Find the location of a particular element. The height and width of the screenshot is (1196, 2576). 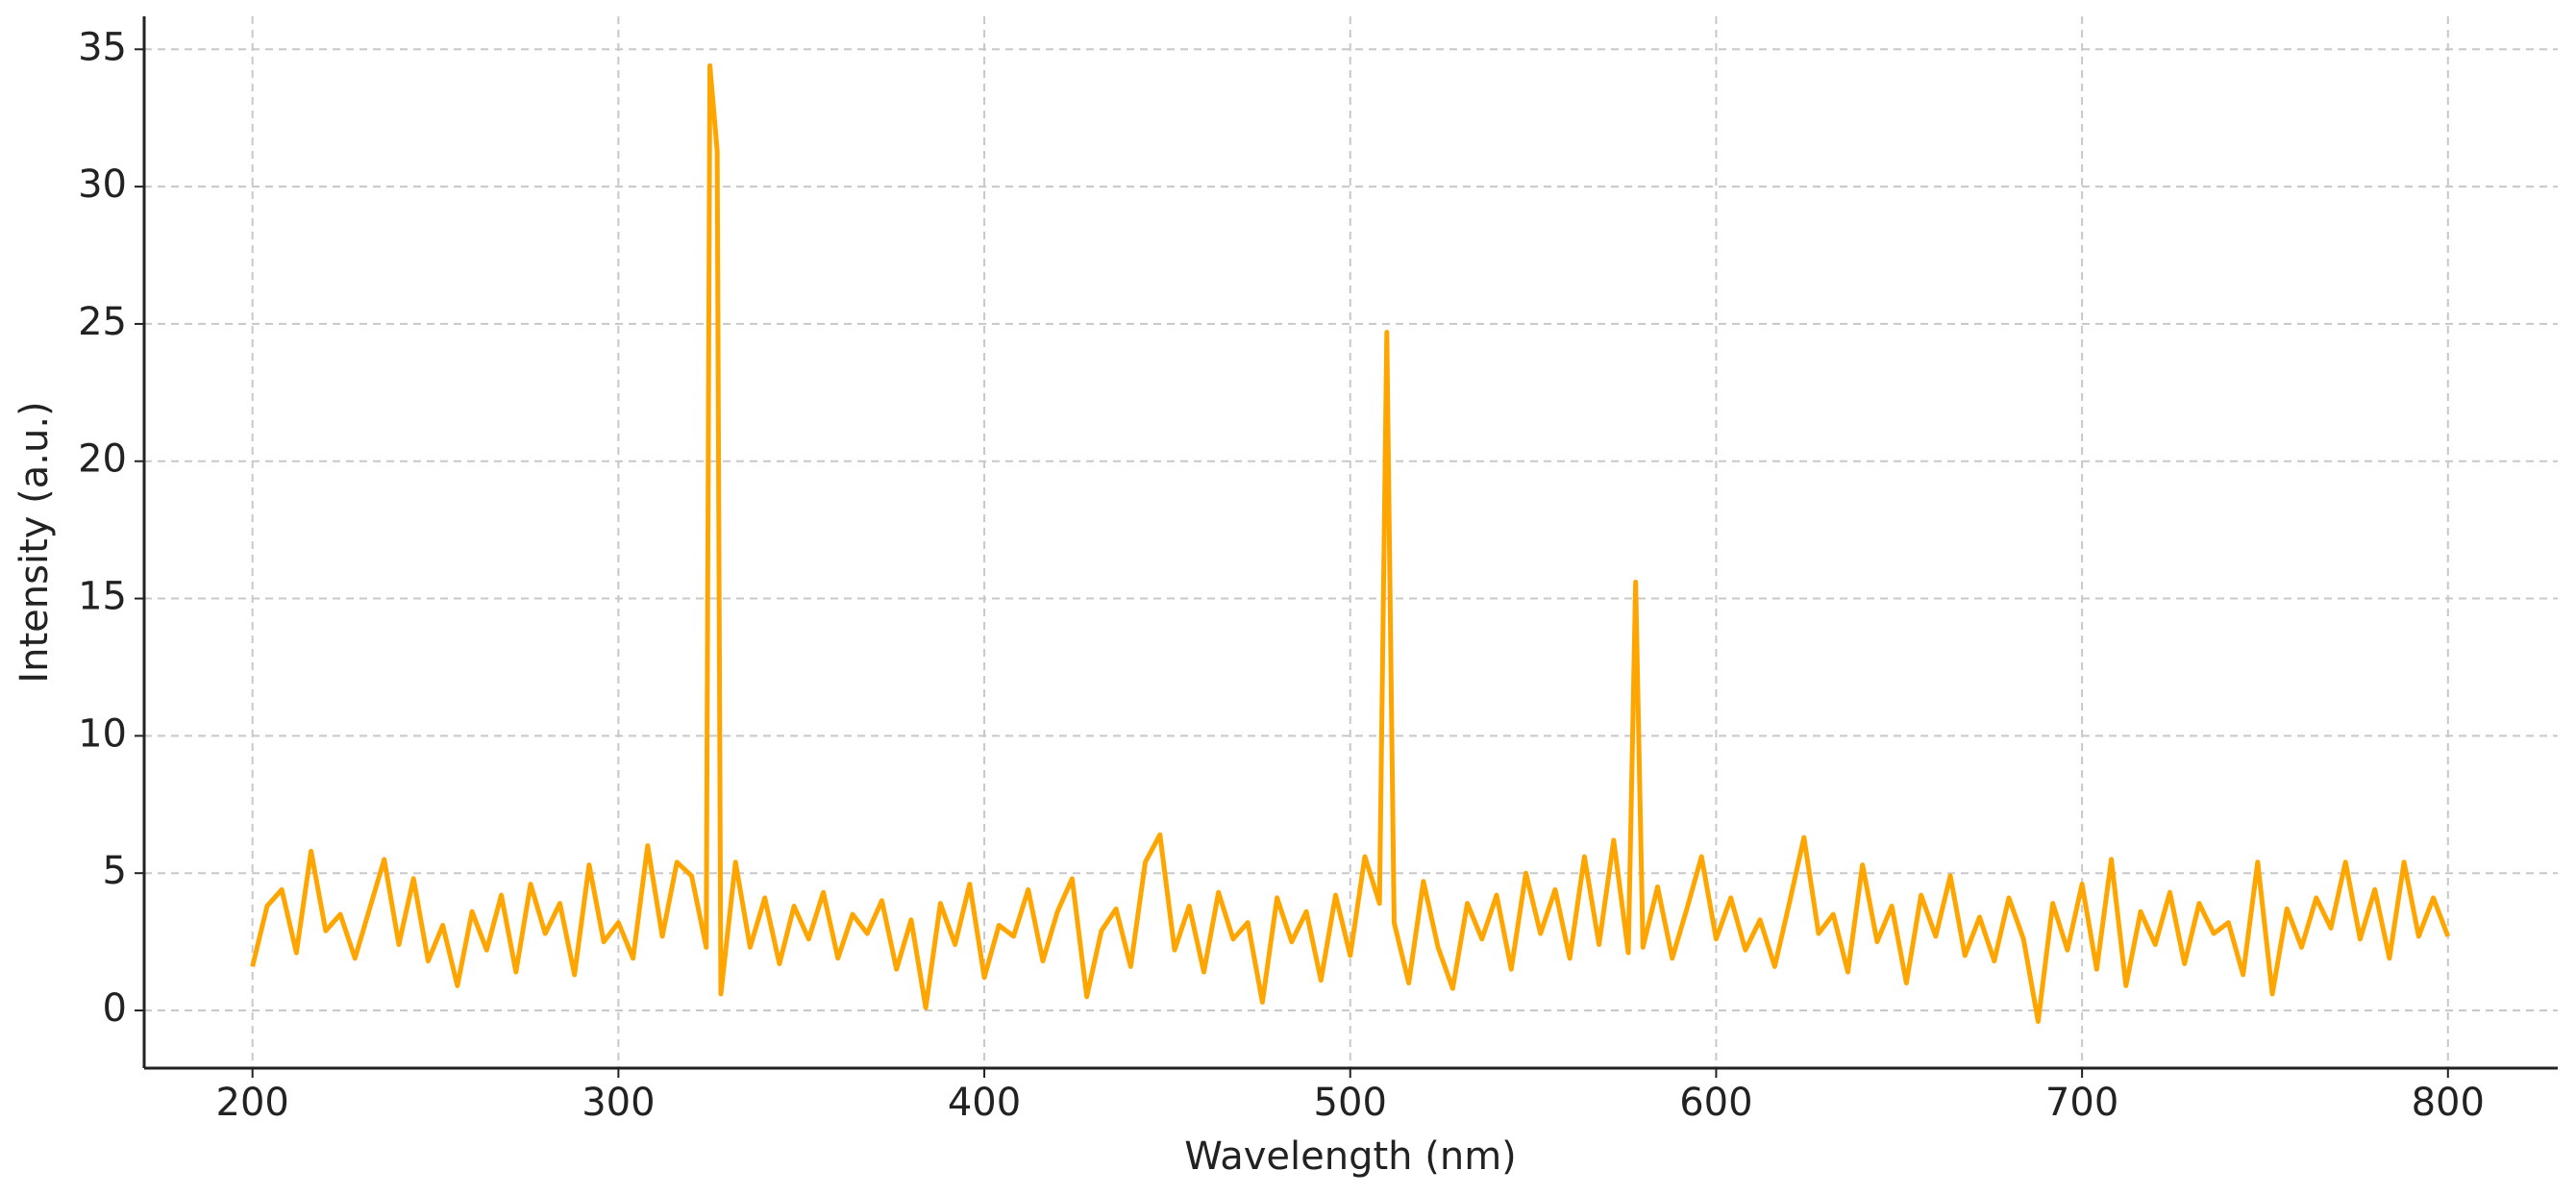

x-axis-label: Wavelength (nm) is located at coordinates (1350, 1156).